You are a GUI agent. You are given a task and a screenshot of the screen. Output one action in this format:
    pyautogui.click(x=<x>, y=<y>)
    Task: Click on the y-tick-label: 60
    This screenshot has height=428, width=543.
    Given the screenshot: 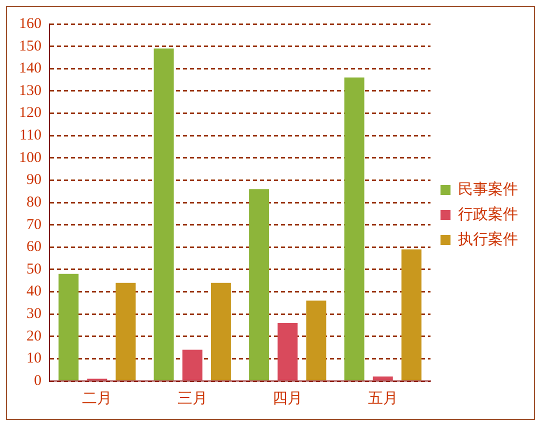 What is the action you would take?
    pyautogui.click(x=34, y=247)
    